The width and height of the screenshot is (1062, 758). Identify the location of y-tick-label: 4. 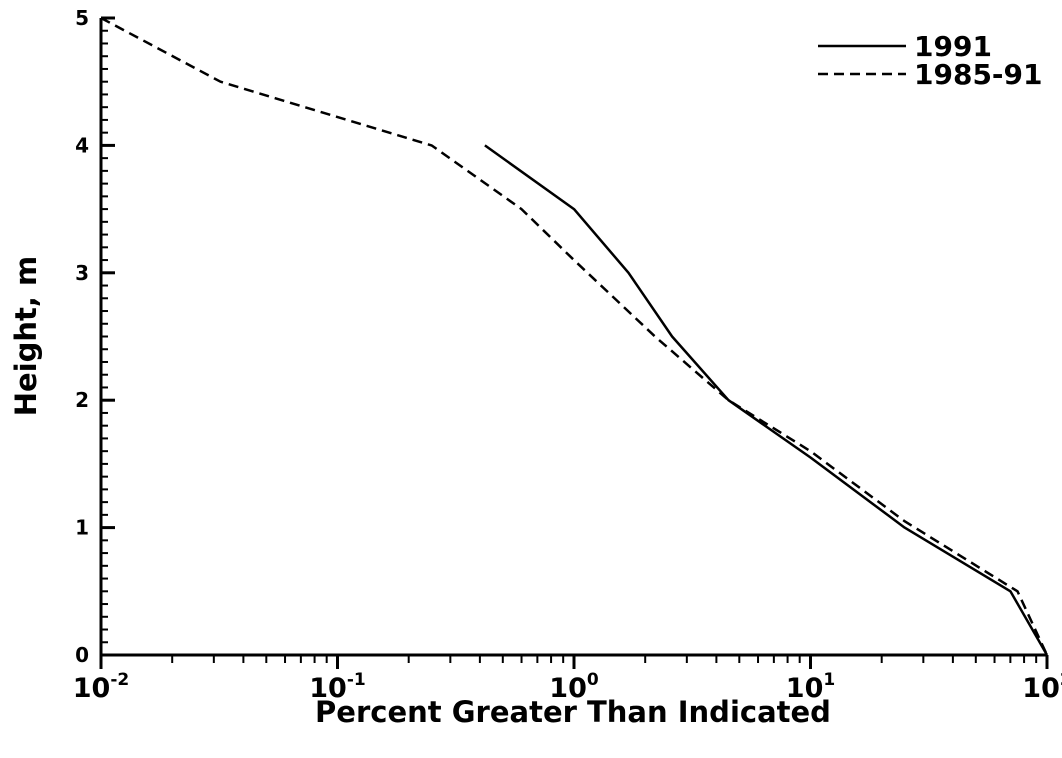
(82, 145).